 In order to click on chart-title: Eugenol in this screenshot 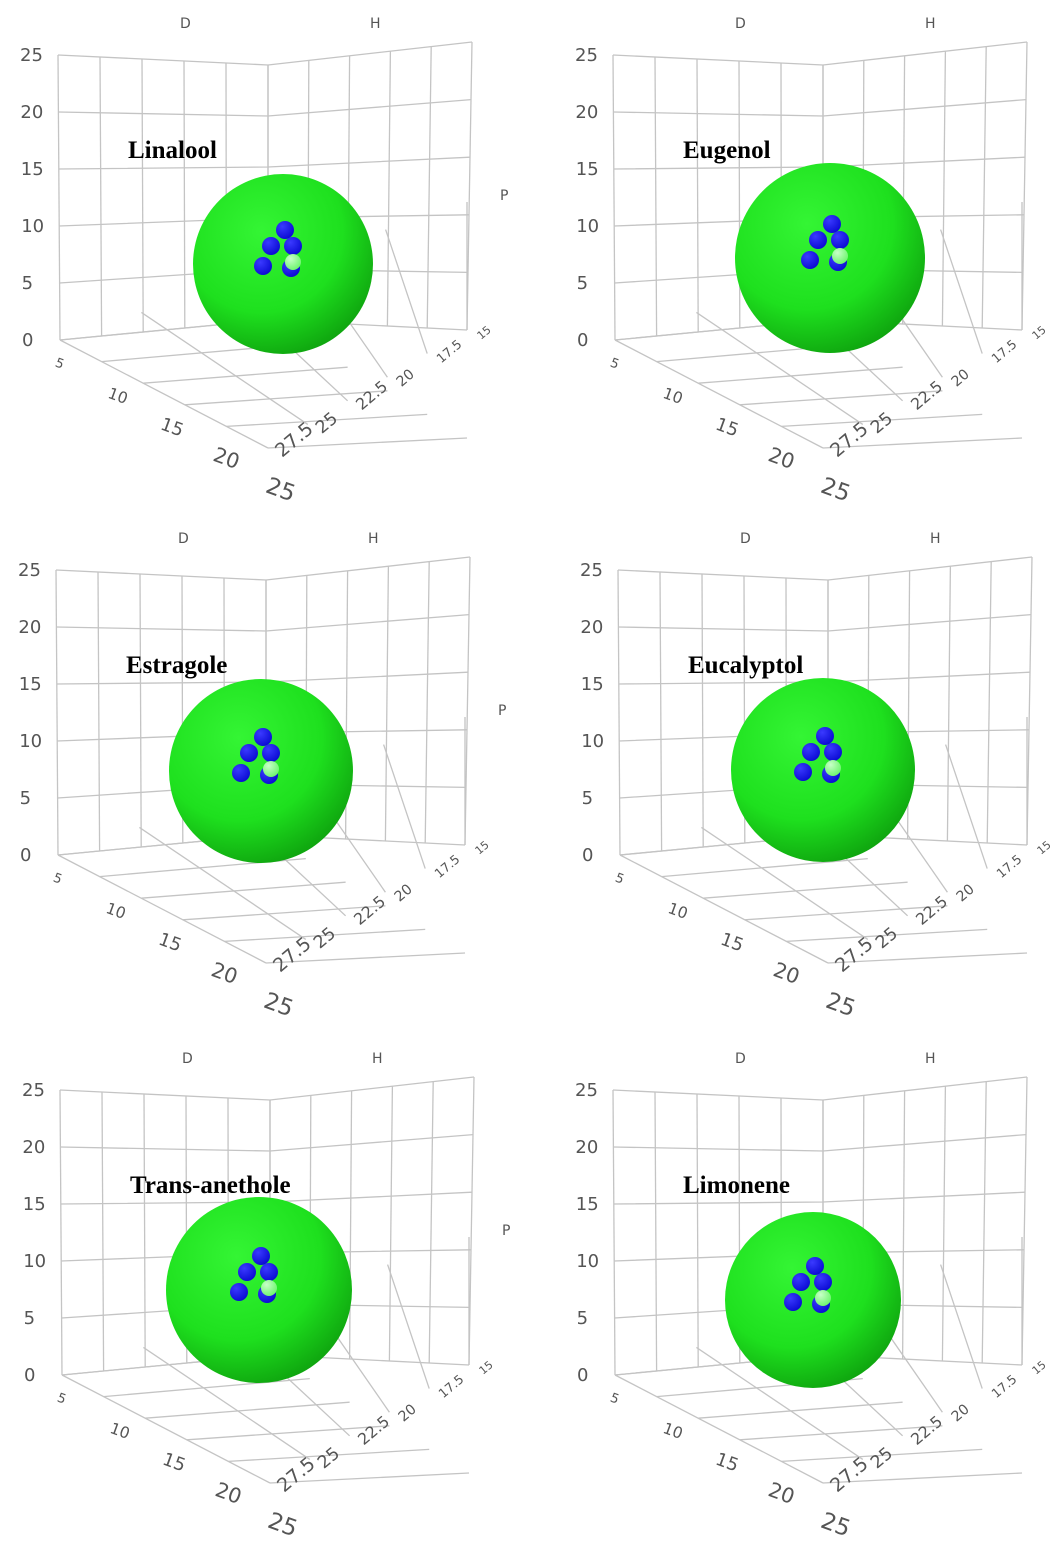, I will do `click(727, 150)`.